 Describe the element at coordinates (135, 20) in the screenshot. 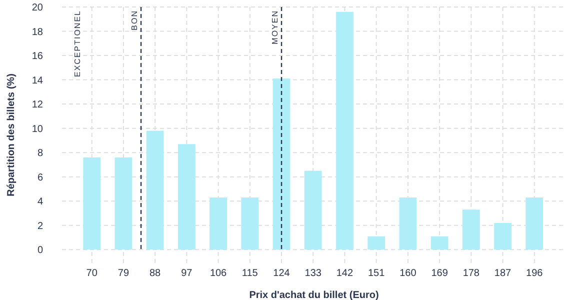

I see `ref-line-label: BON` at that location.